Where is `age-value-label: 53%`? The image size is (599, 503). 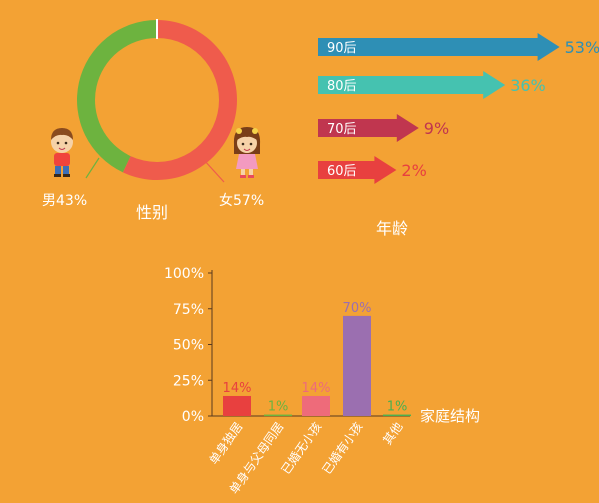
age-value-label: 53% is located at coordinates (582, 47).